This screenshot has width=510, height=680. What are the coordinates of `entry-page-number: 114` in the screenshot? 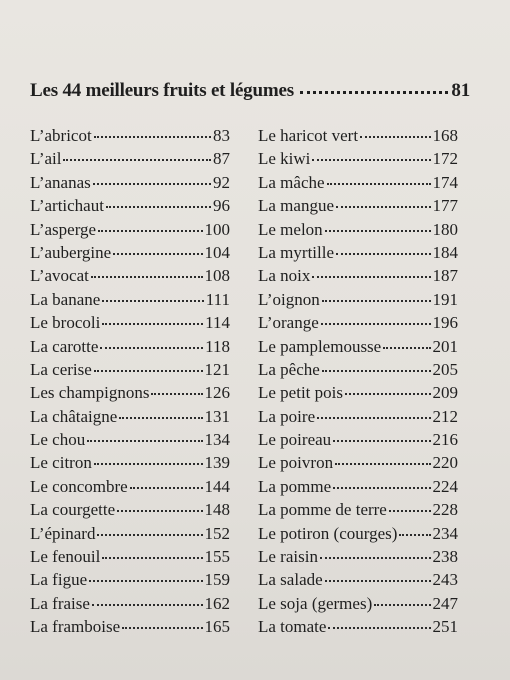 It's located at (217, 323).